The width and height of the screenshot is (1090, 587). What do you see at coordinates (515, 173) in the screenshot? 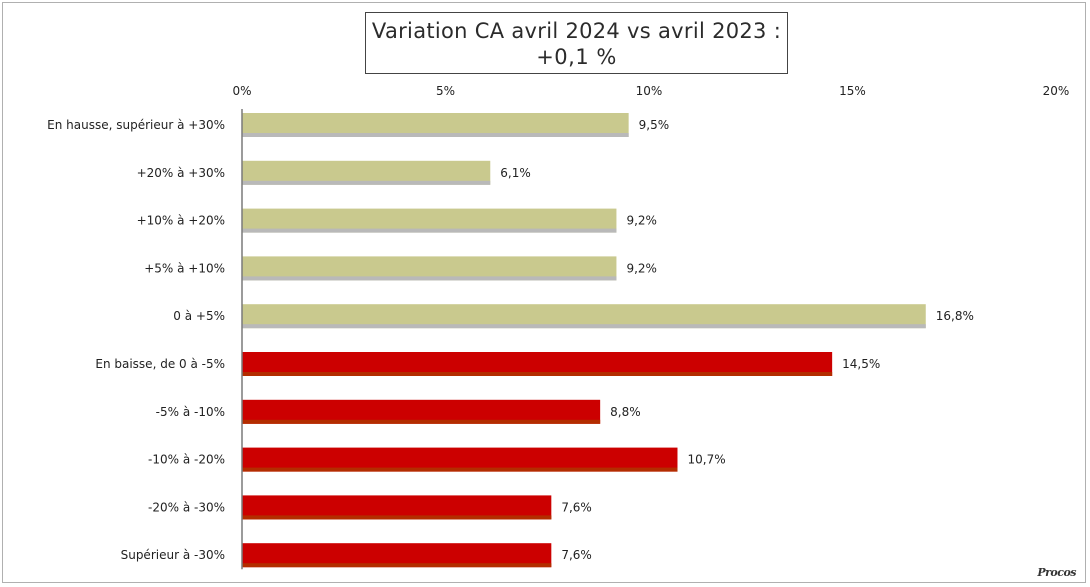
I see `data-label: 6,1%` at bounding box center [515, 173].